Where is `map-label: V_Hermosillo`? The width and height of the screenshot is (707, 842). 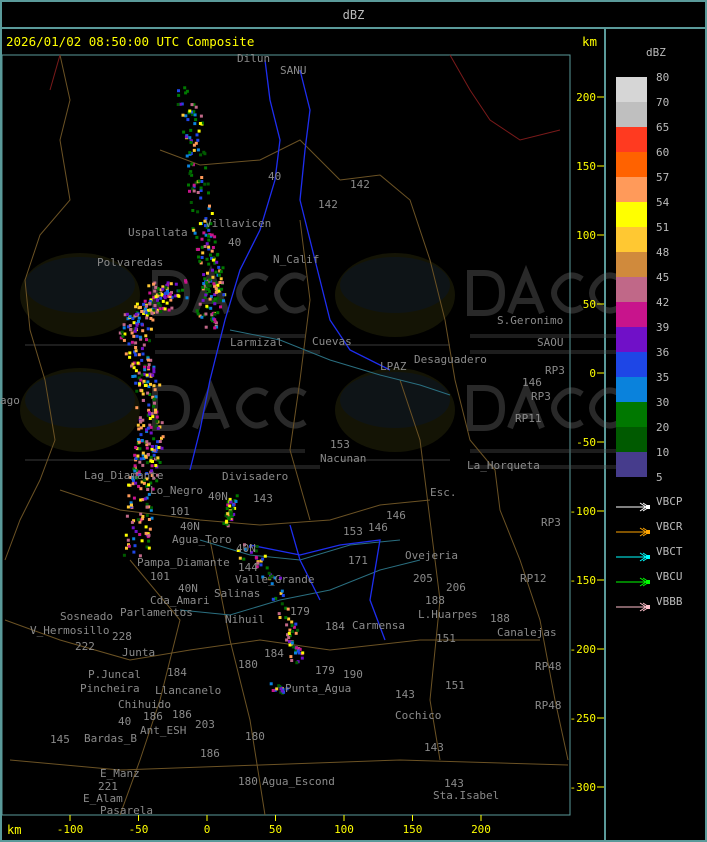 map-label: V_Hermosillo is located at coordinates (69, 630).